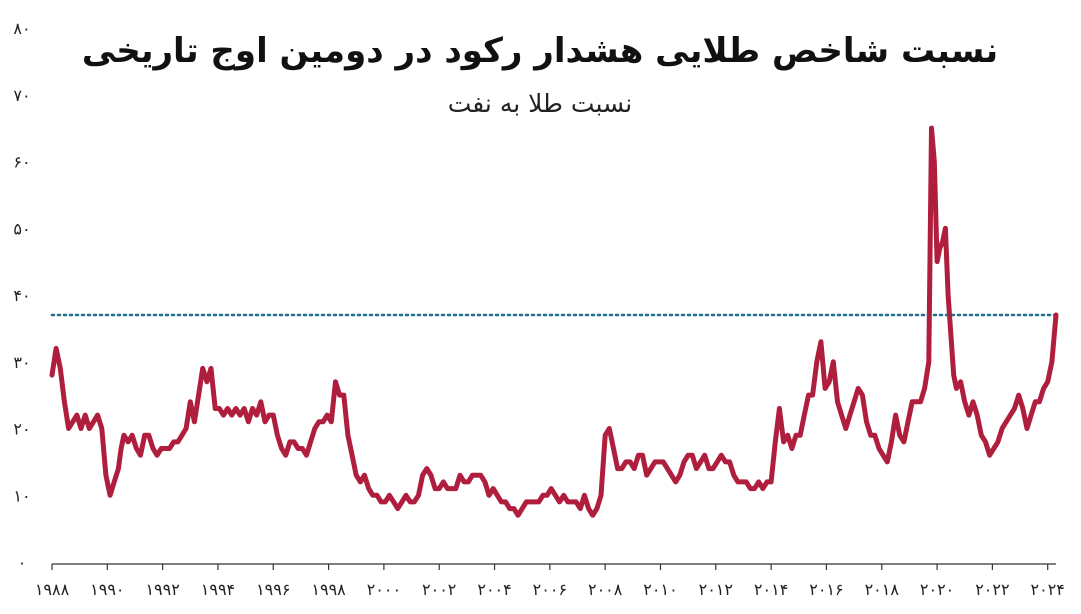  What do you see at coordinates (162, 589) in the screenshot?
I see `x-tick-label: ۱۹۹۲` at bounding box center [162, 589].